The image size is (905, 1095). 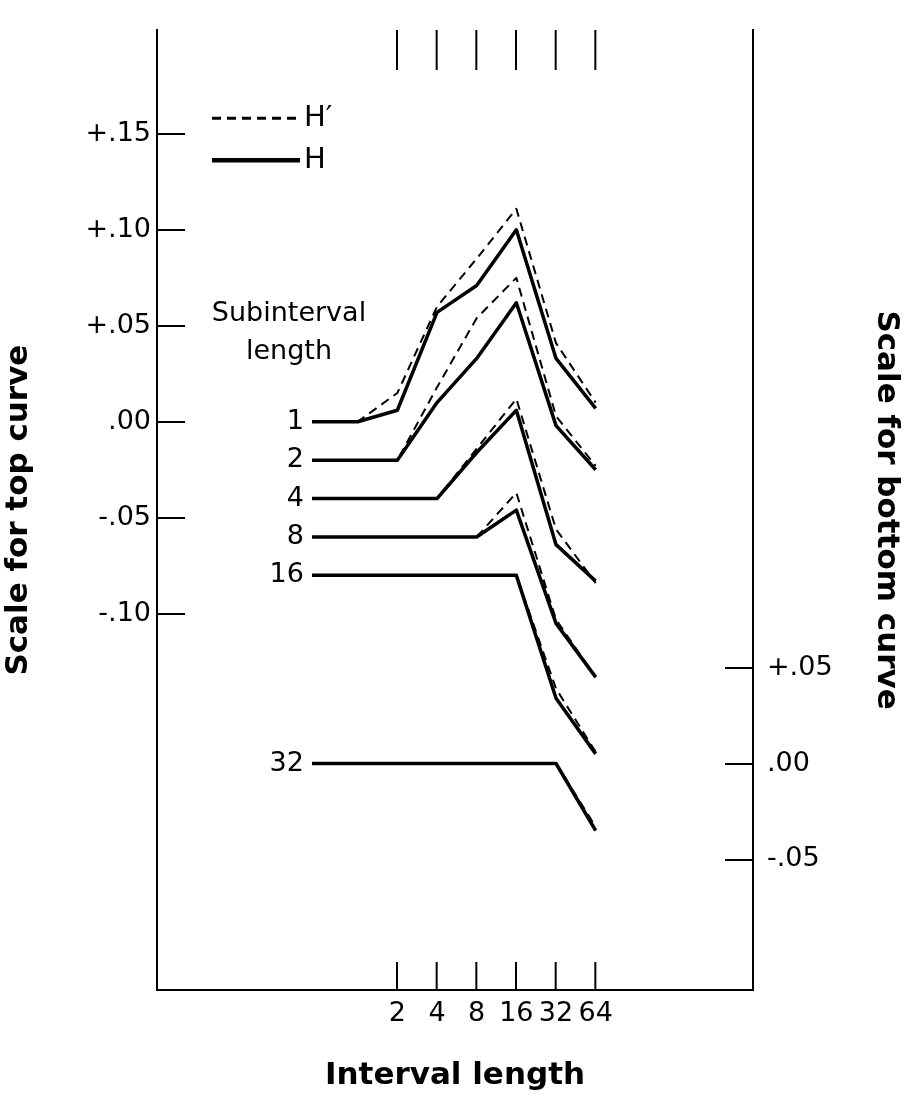 I want to click on annotation: 32, so click(x=286, y=761).